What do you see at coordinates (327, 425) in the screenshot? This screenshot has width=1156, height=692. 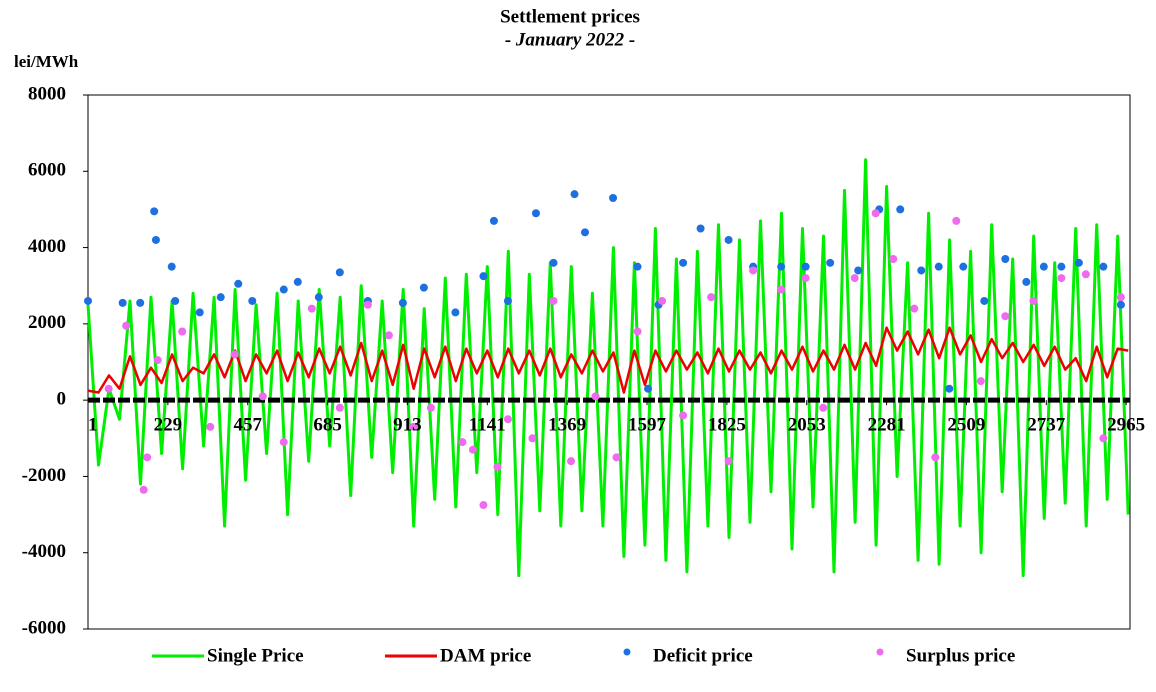 I see `x-tick-label: 685` at bounding box center [327, 425].